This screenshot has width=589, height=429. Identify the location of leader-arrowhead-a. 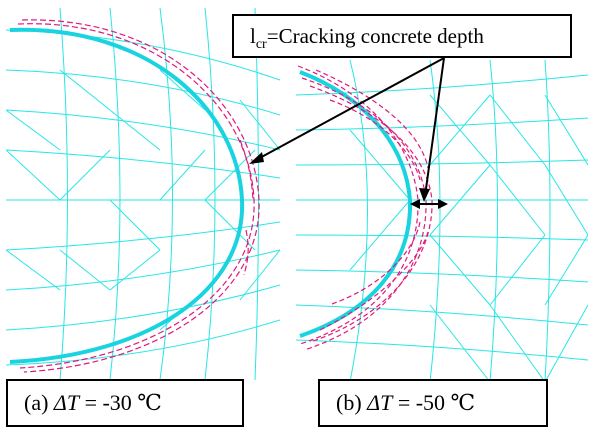
(256, 158).